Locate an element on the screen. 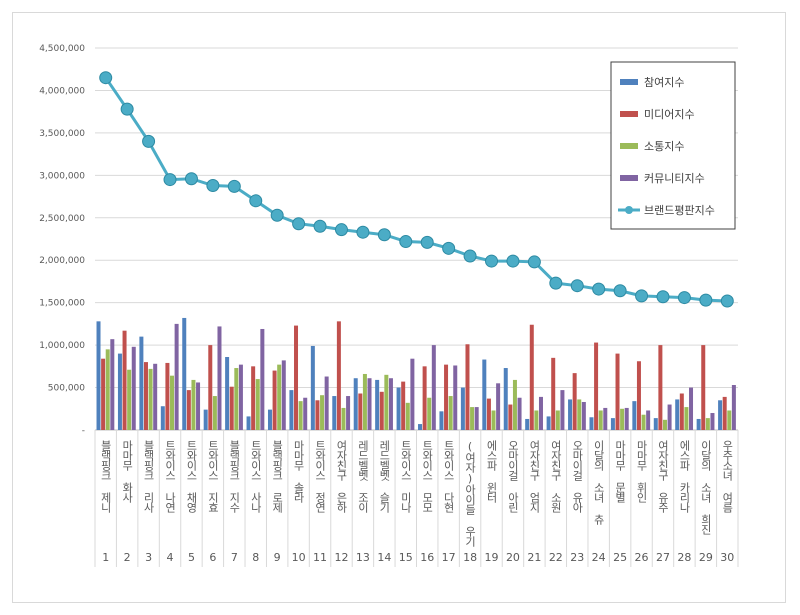 The width and height of the screenshot is (800, 615). rank-label: 1 is located at coordinates (105, 557).